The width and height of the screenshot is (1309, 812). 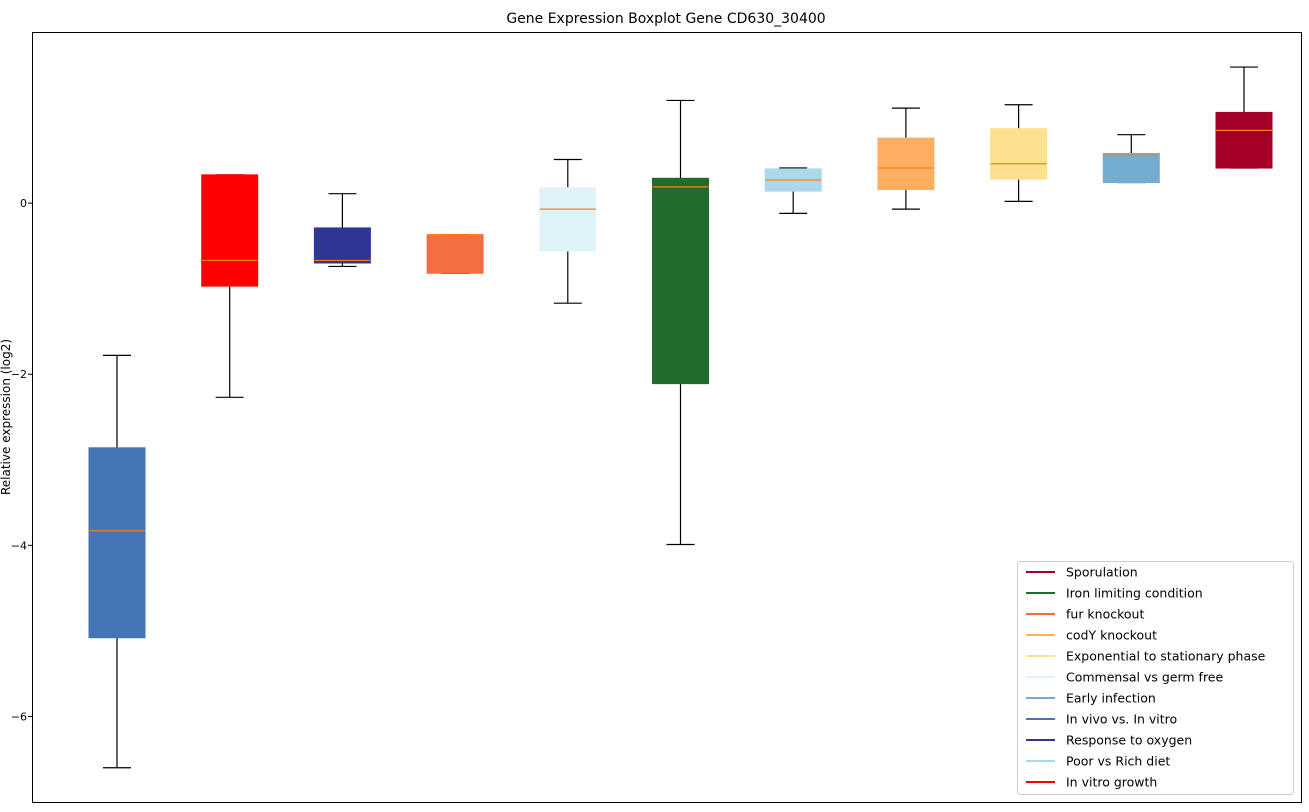 I want to click on box-sporulation, so click(x=1244, y=117).